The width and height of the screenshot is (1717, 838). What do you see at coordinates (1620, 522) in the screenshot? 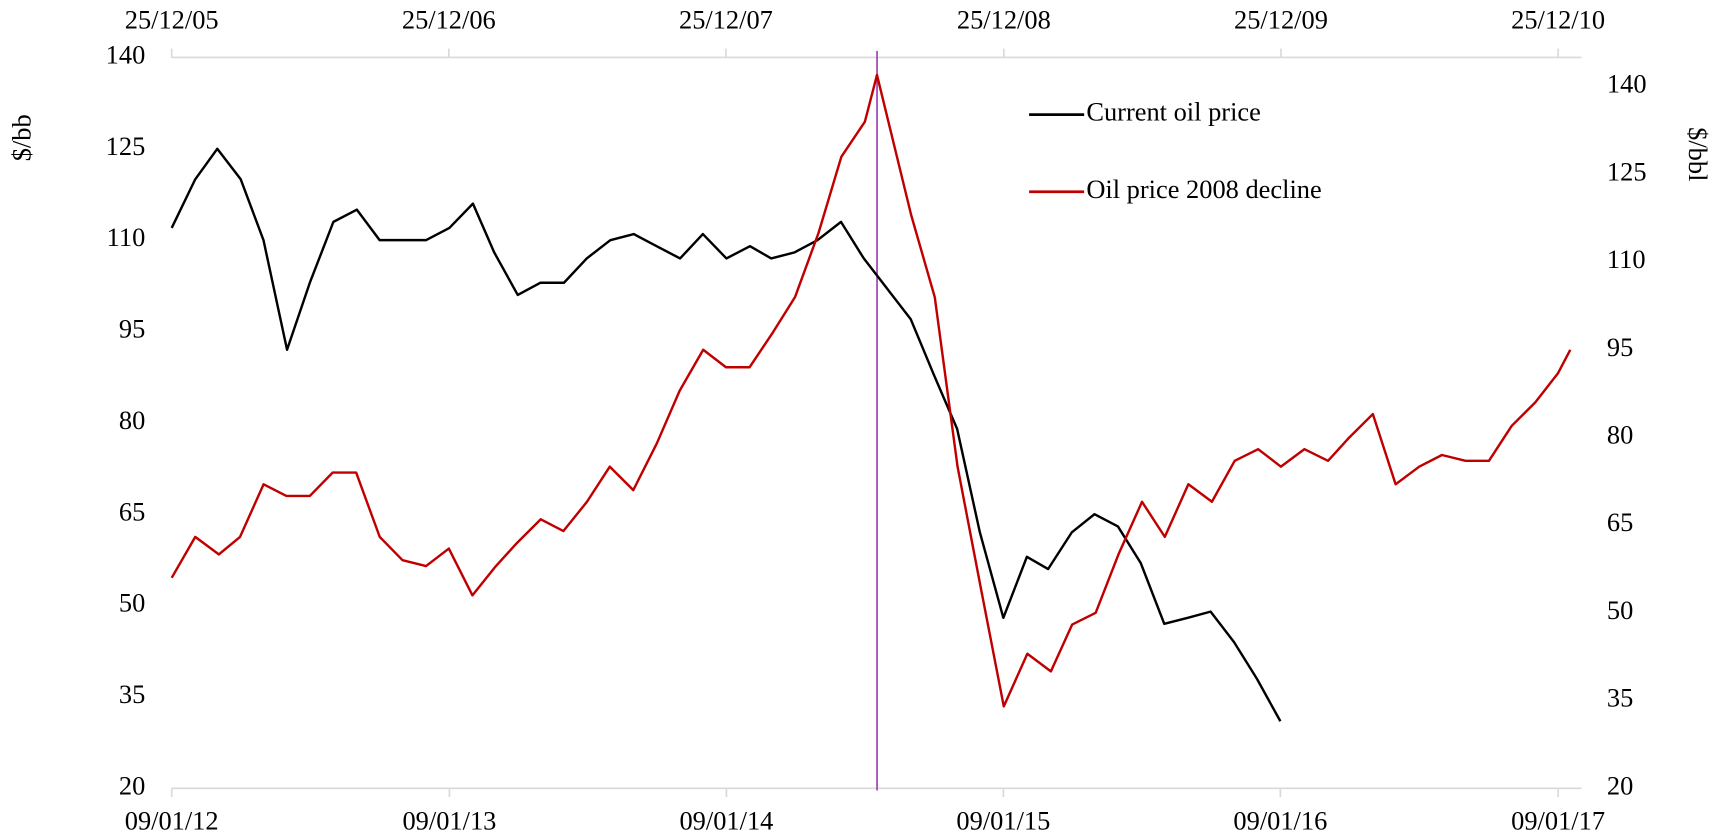
I see `y2-tick-label: 65` at bounding box center [1620, 522].